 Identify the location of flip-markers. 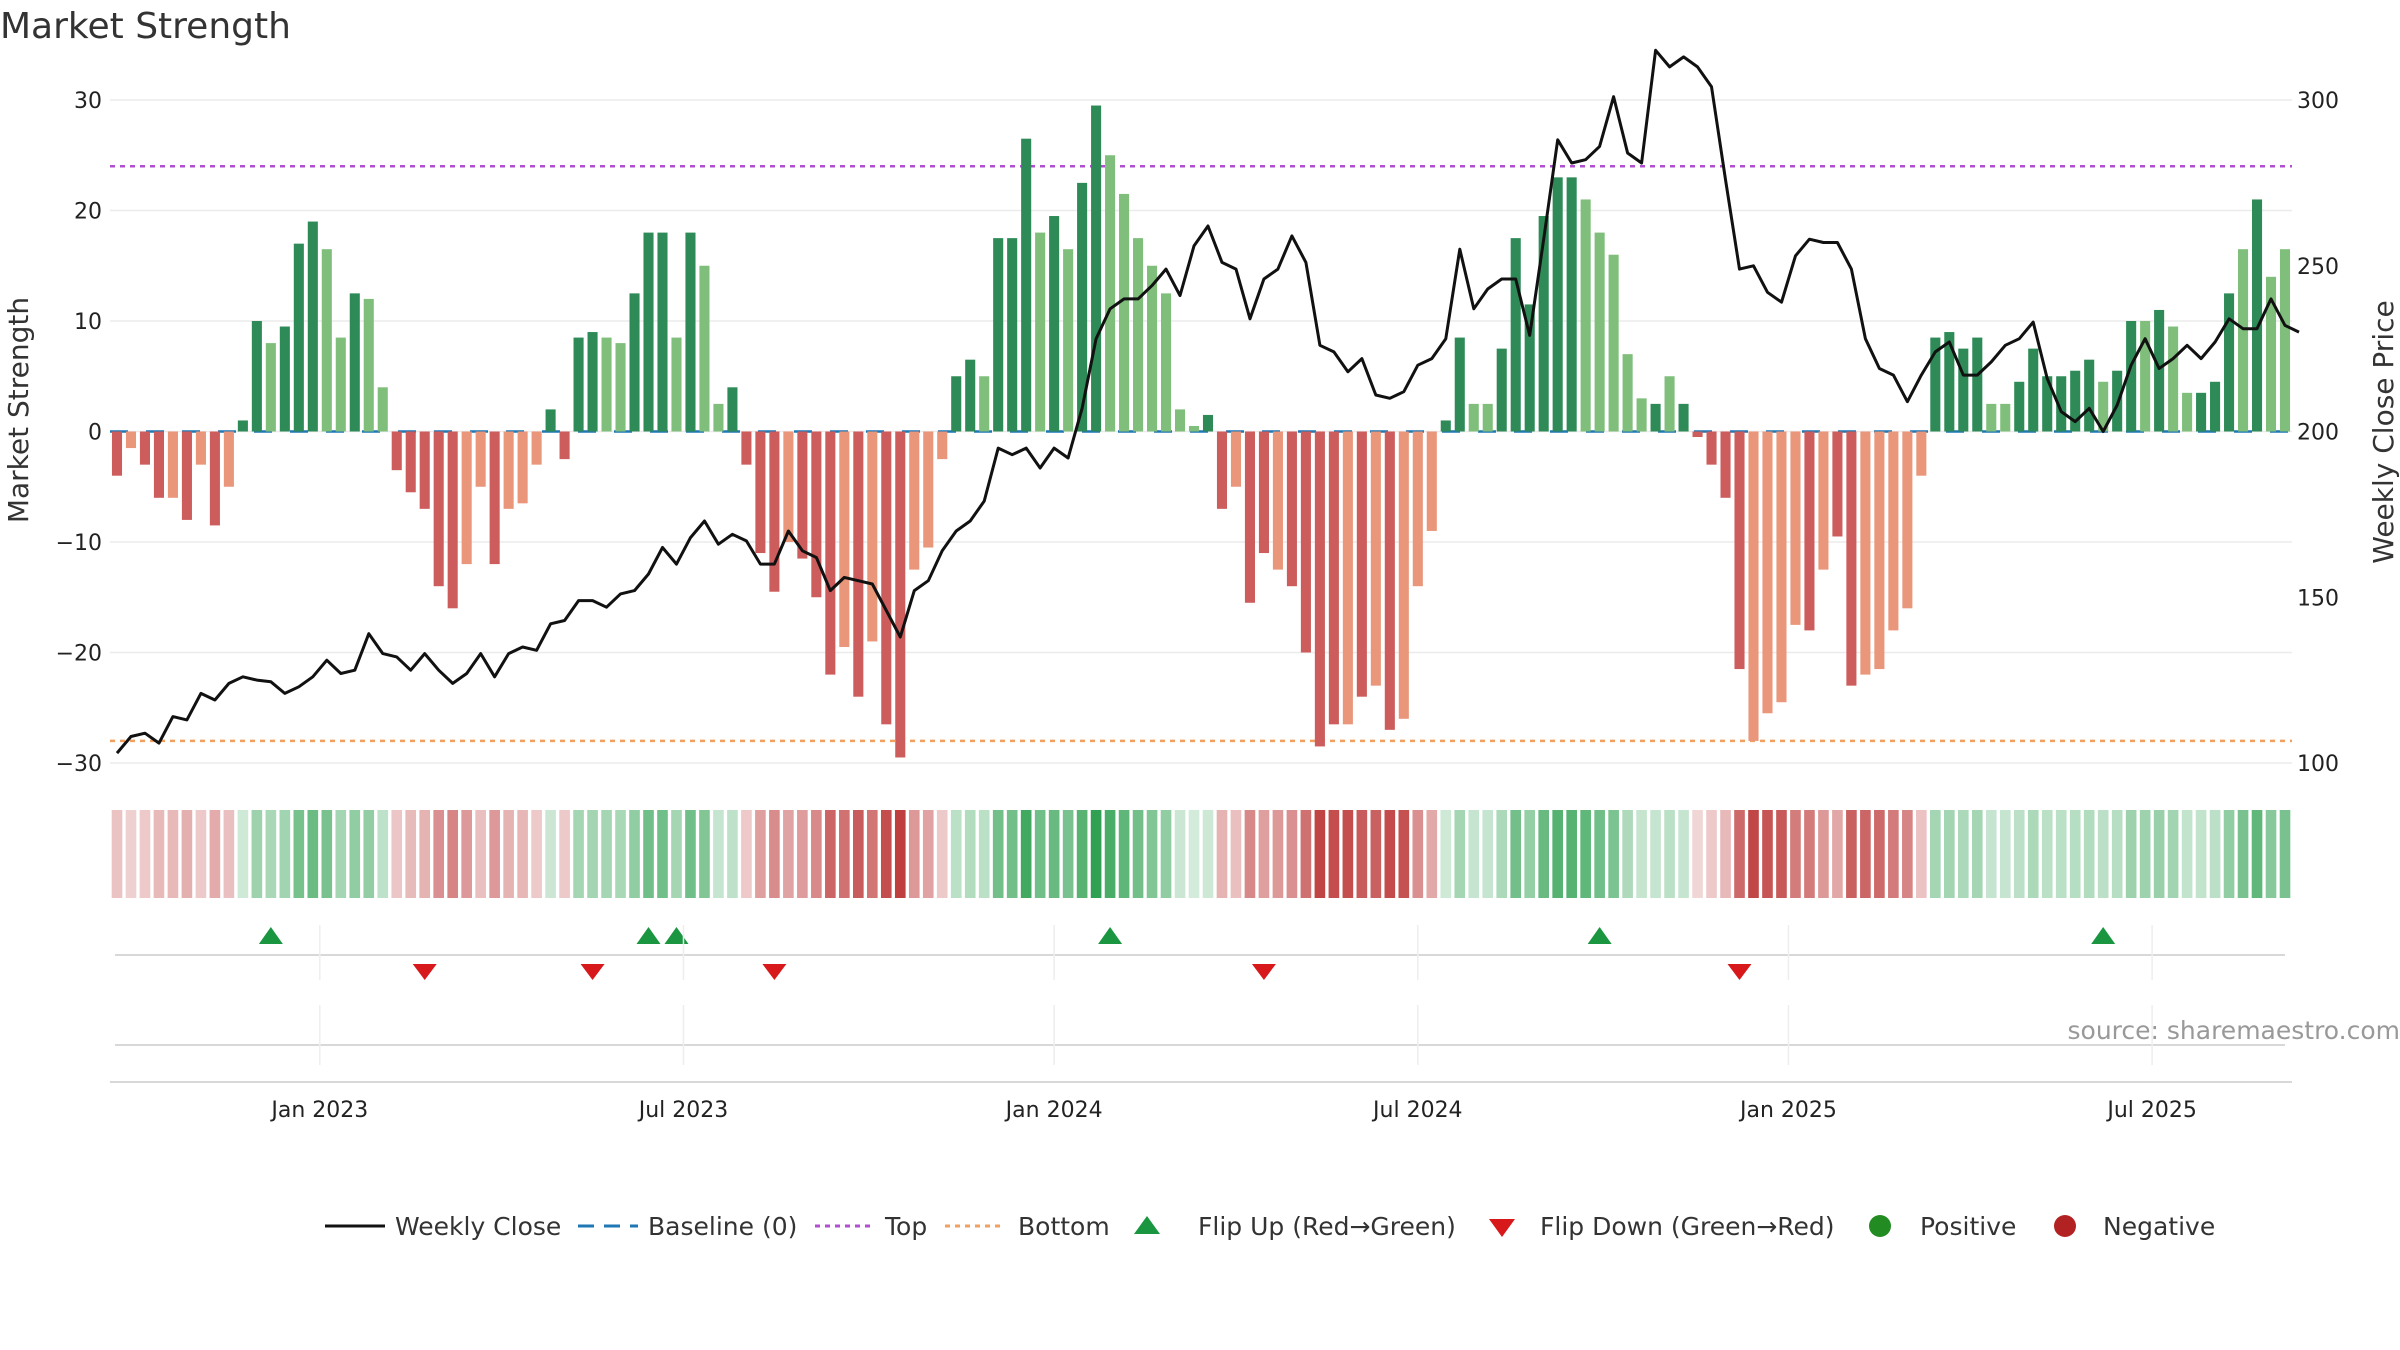
(1201, 1005).